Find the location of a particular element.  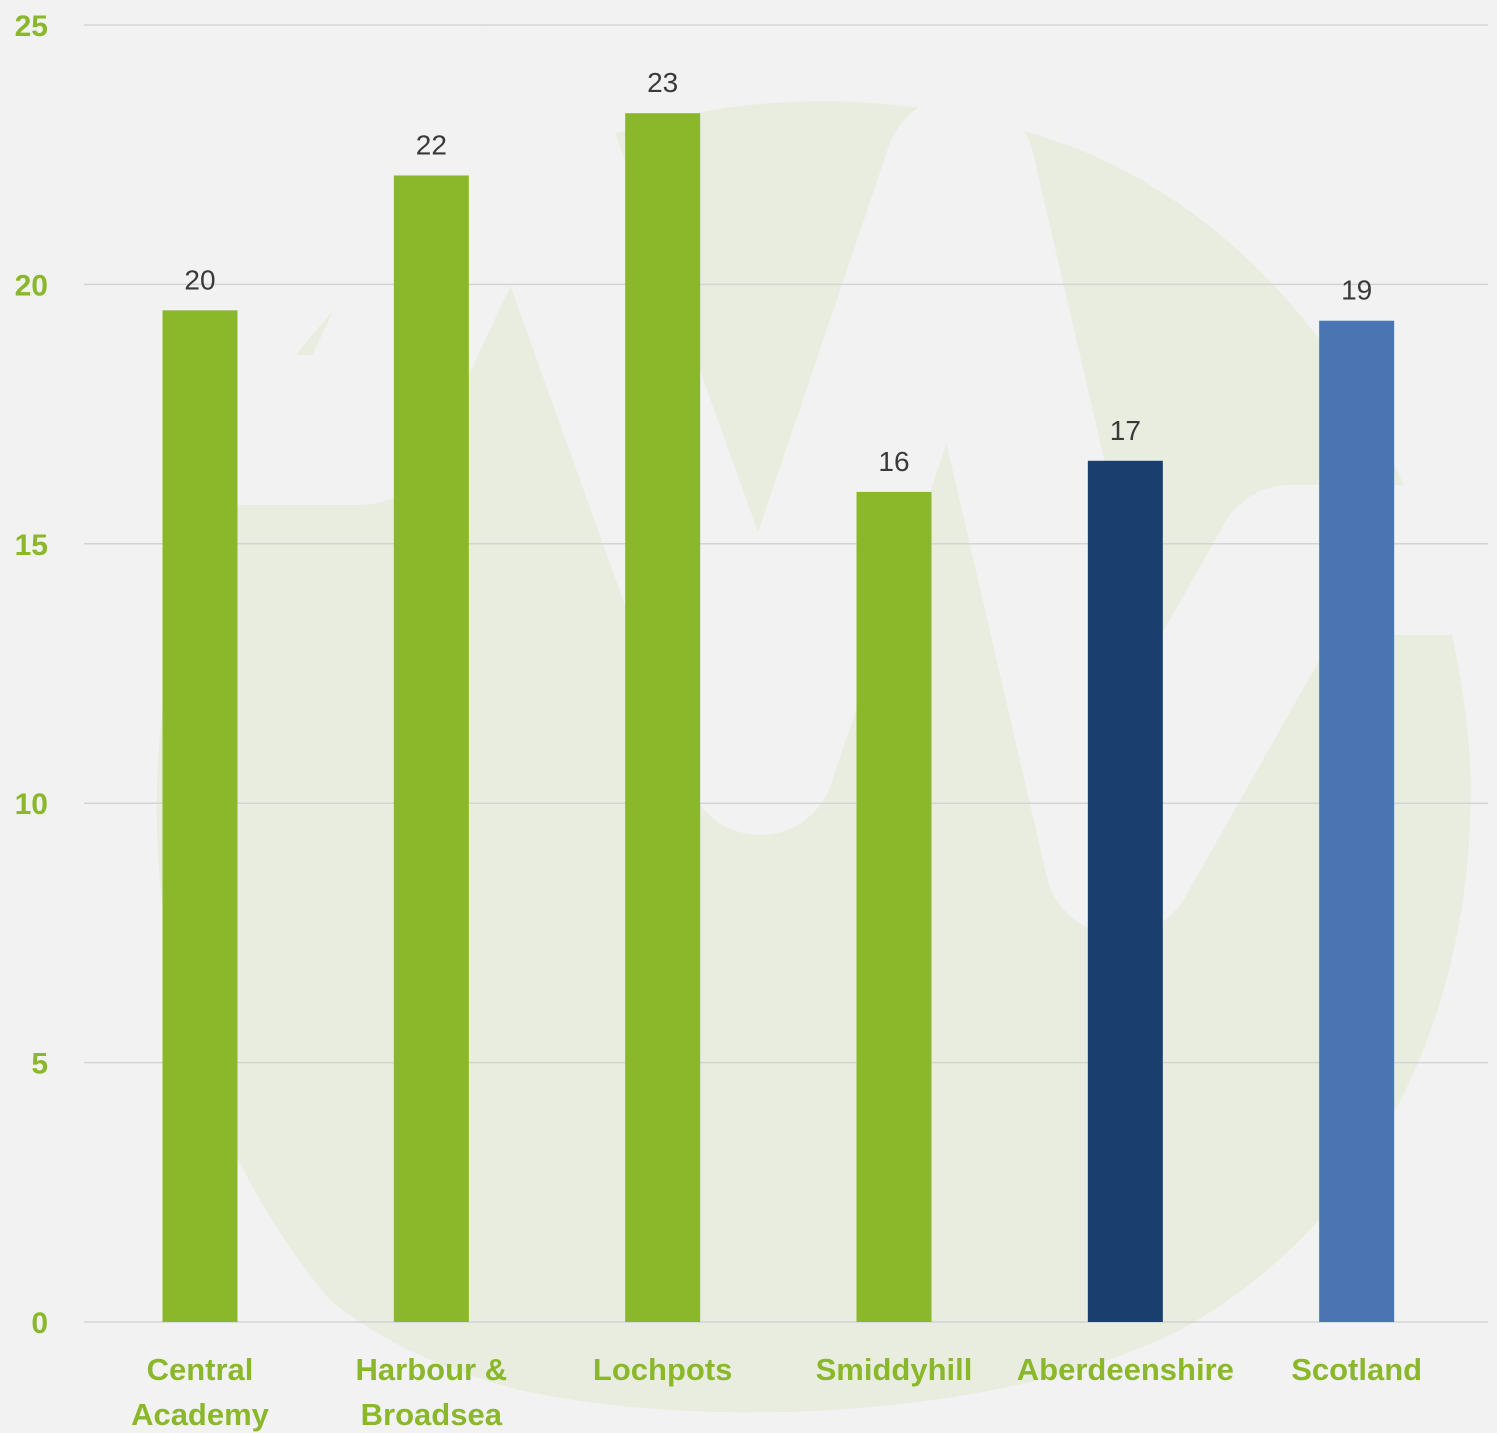

y-tick-label: 25 is located at coordinates (31, 26).